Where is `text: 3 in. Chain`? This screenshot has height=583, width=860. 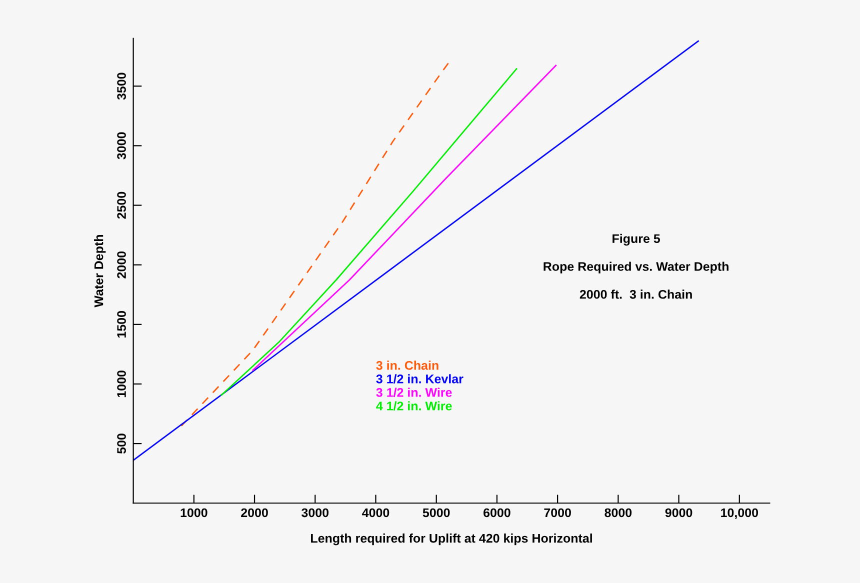
text: 3 in. Chain is located at coordinates (407, 365).